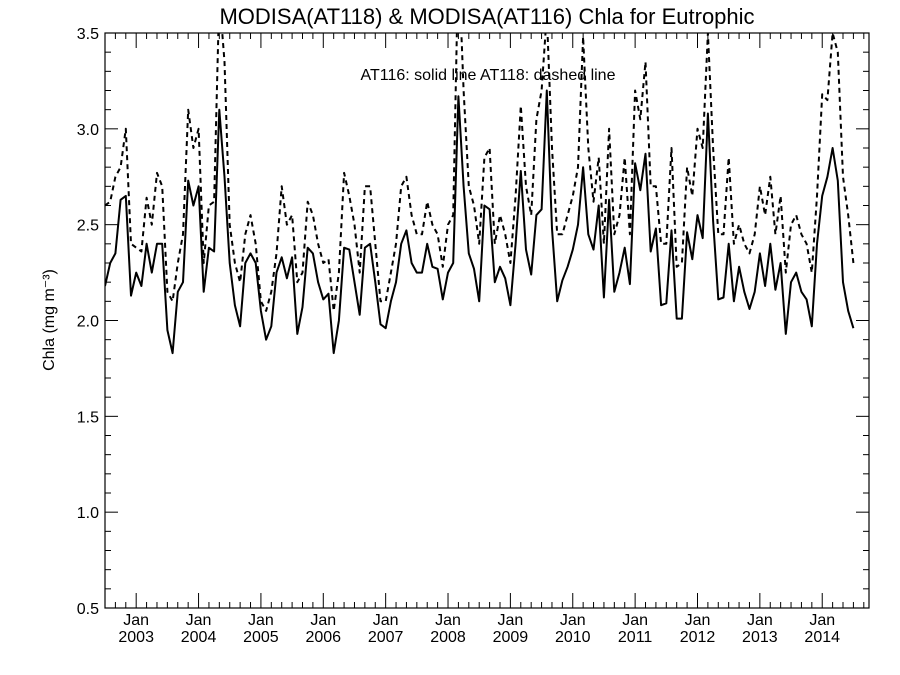 Image resolution: width=900 pixels, height=675 pixels. What do you see at coordinates (511, 637) in the screenshot?
I see `x-tick-year: 2009` at bounding box center [511, 637].